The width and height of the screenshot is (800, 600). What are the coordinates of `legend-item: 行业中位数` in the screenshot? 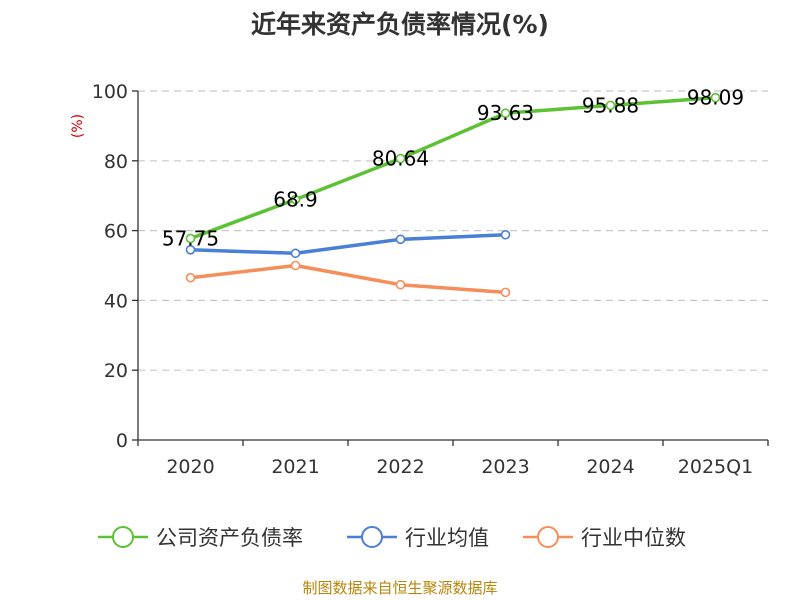 It's located at (604, 538).